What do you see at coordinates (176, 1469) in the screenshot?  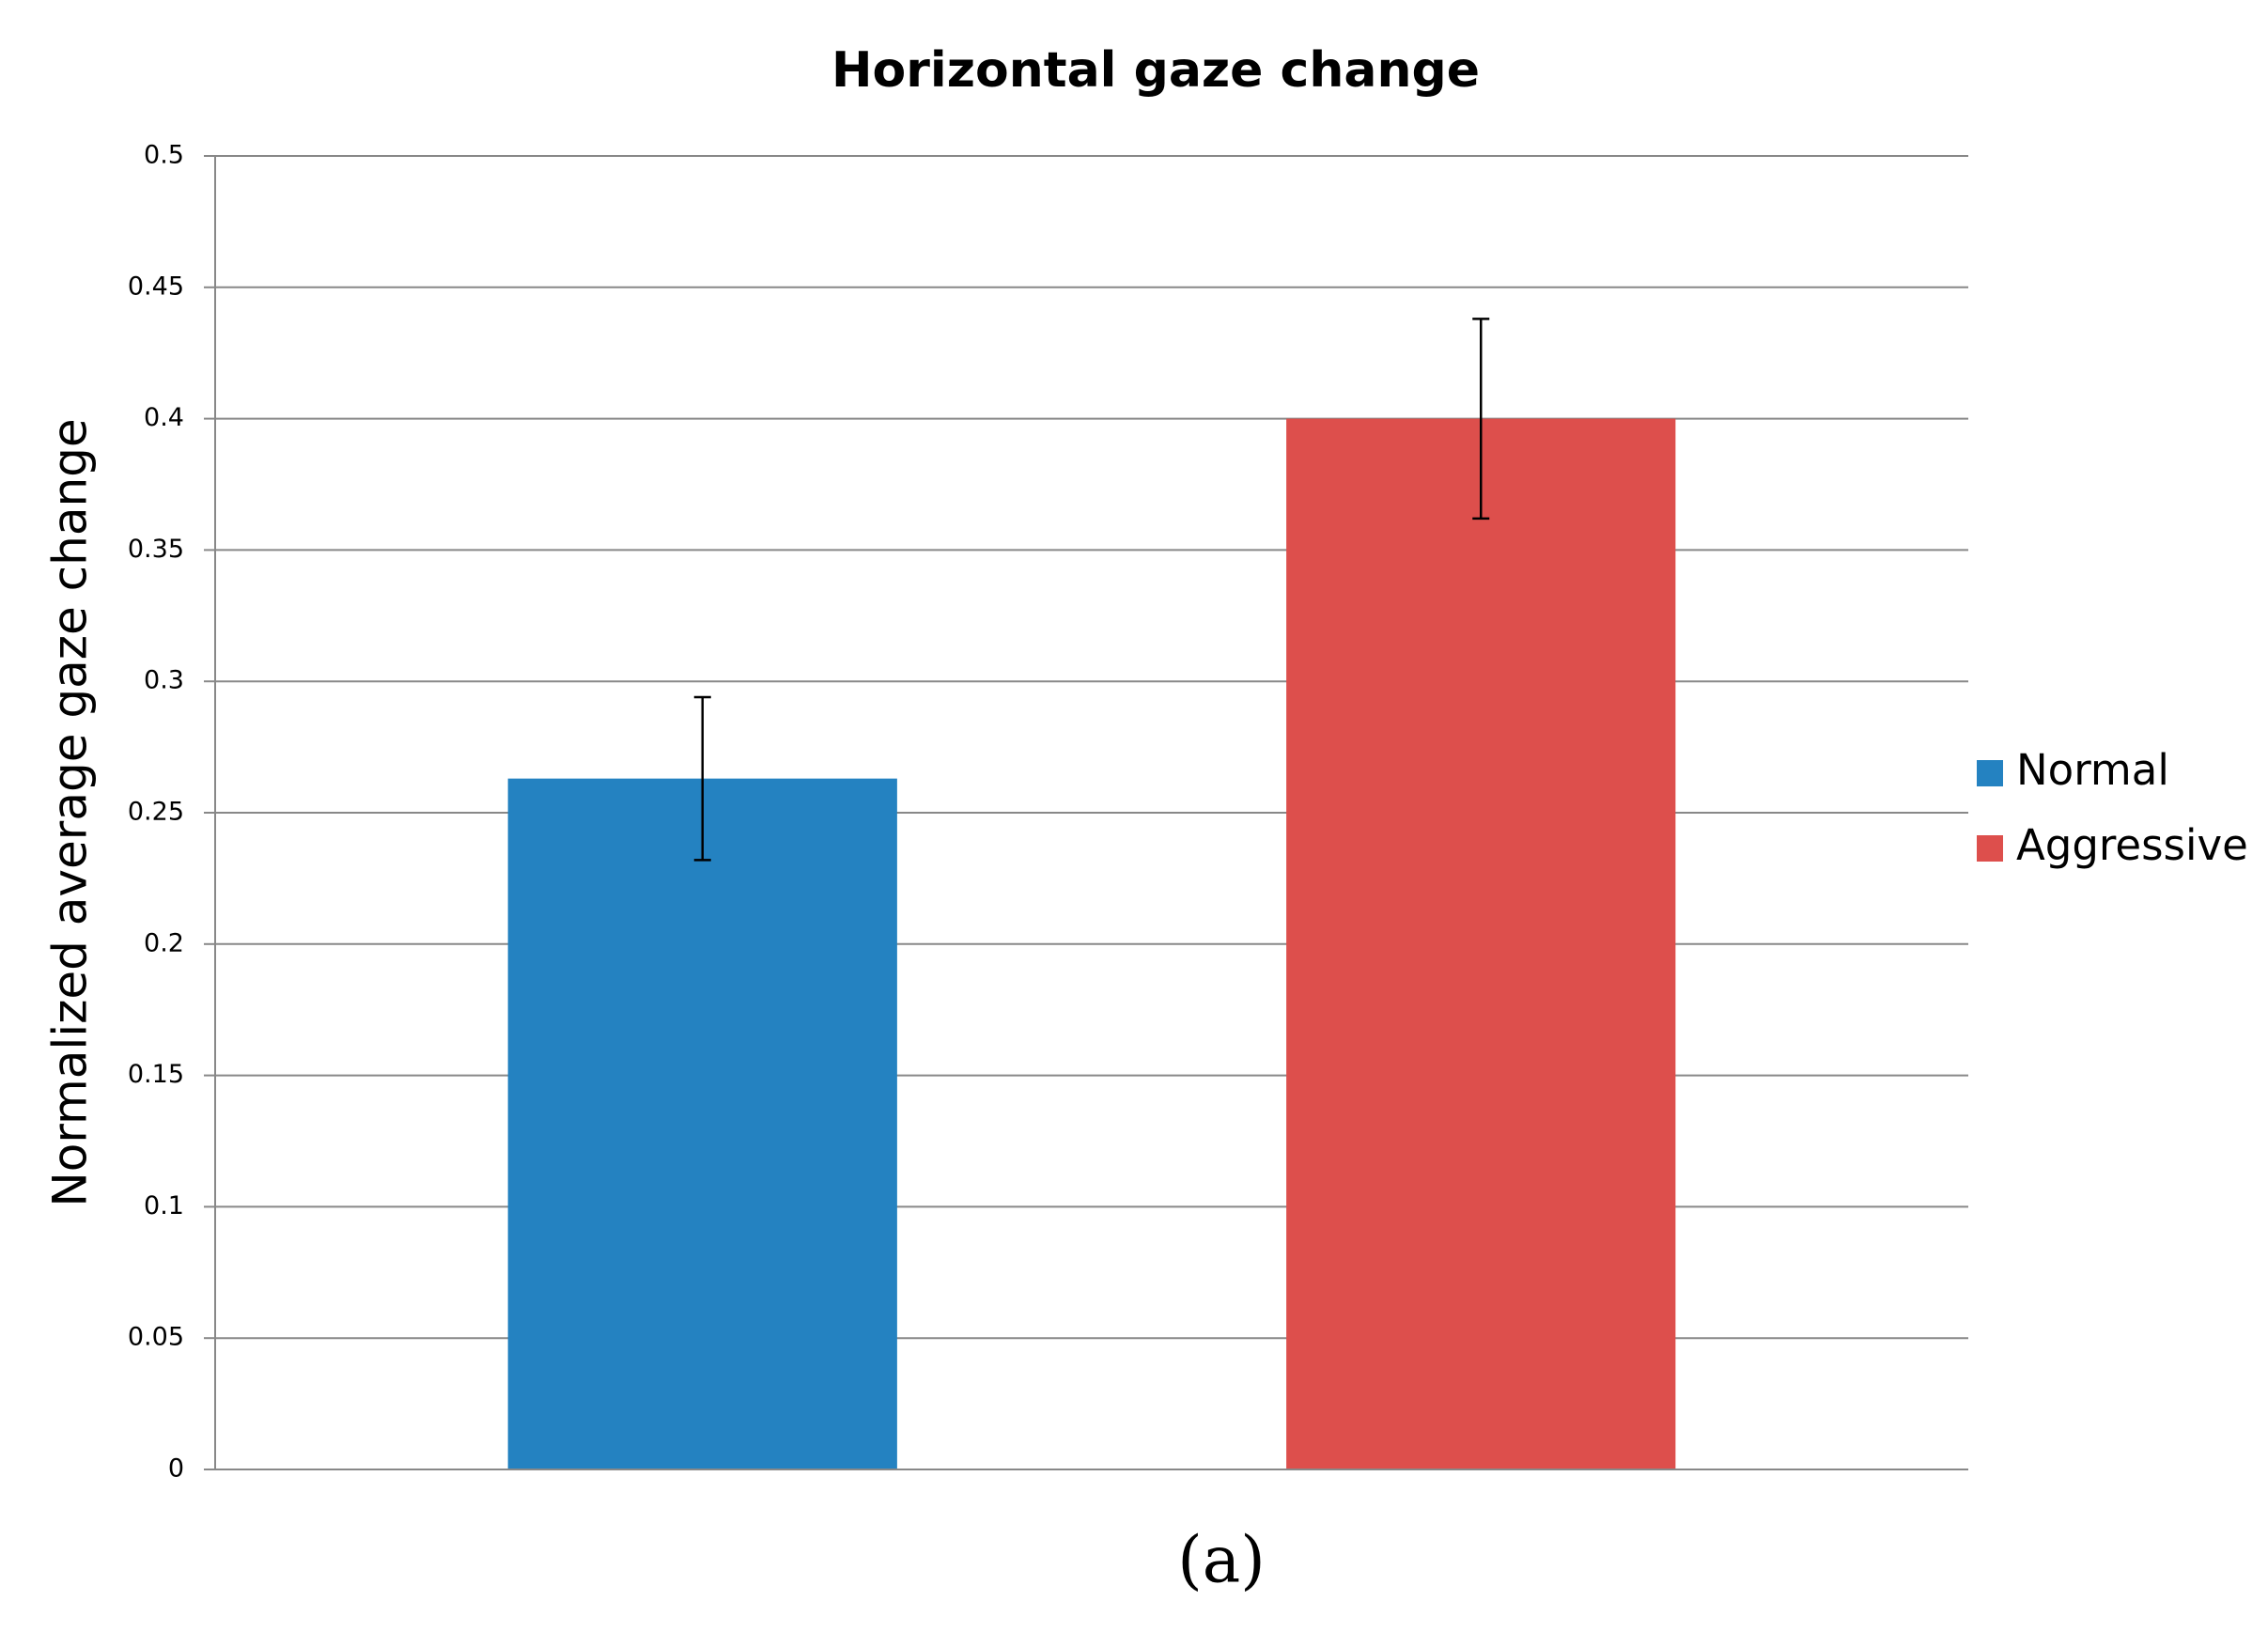 I see `y-tick-label: 0` at bounding box center [176, 1469].